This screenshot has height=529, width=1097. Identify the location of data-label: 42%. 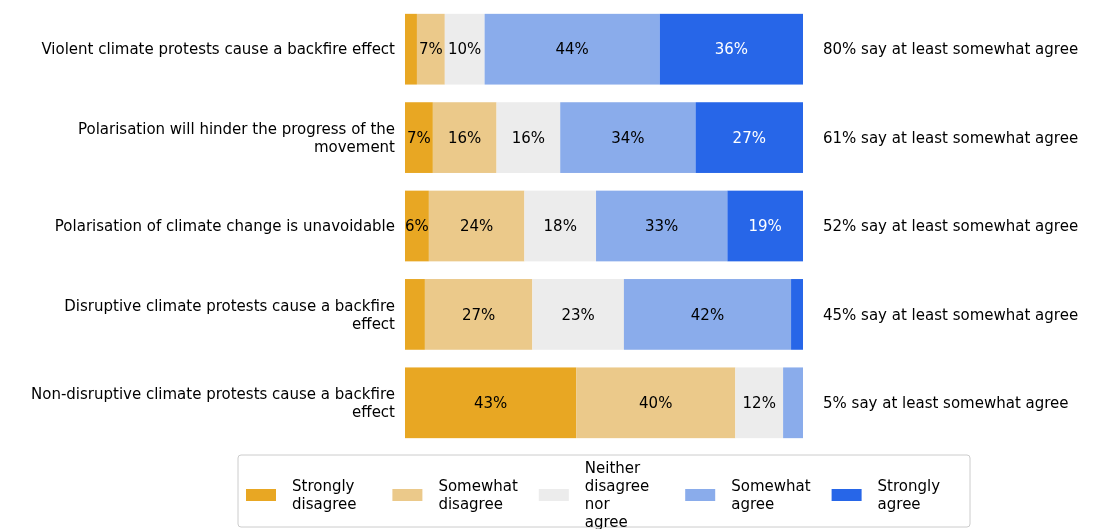
(707, 314).